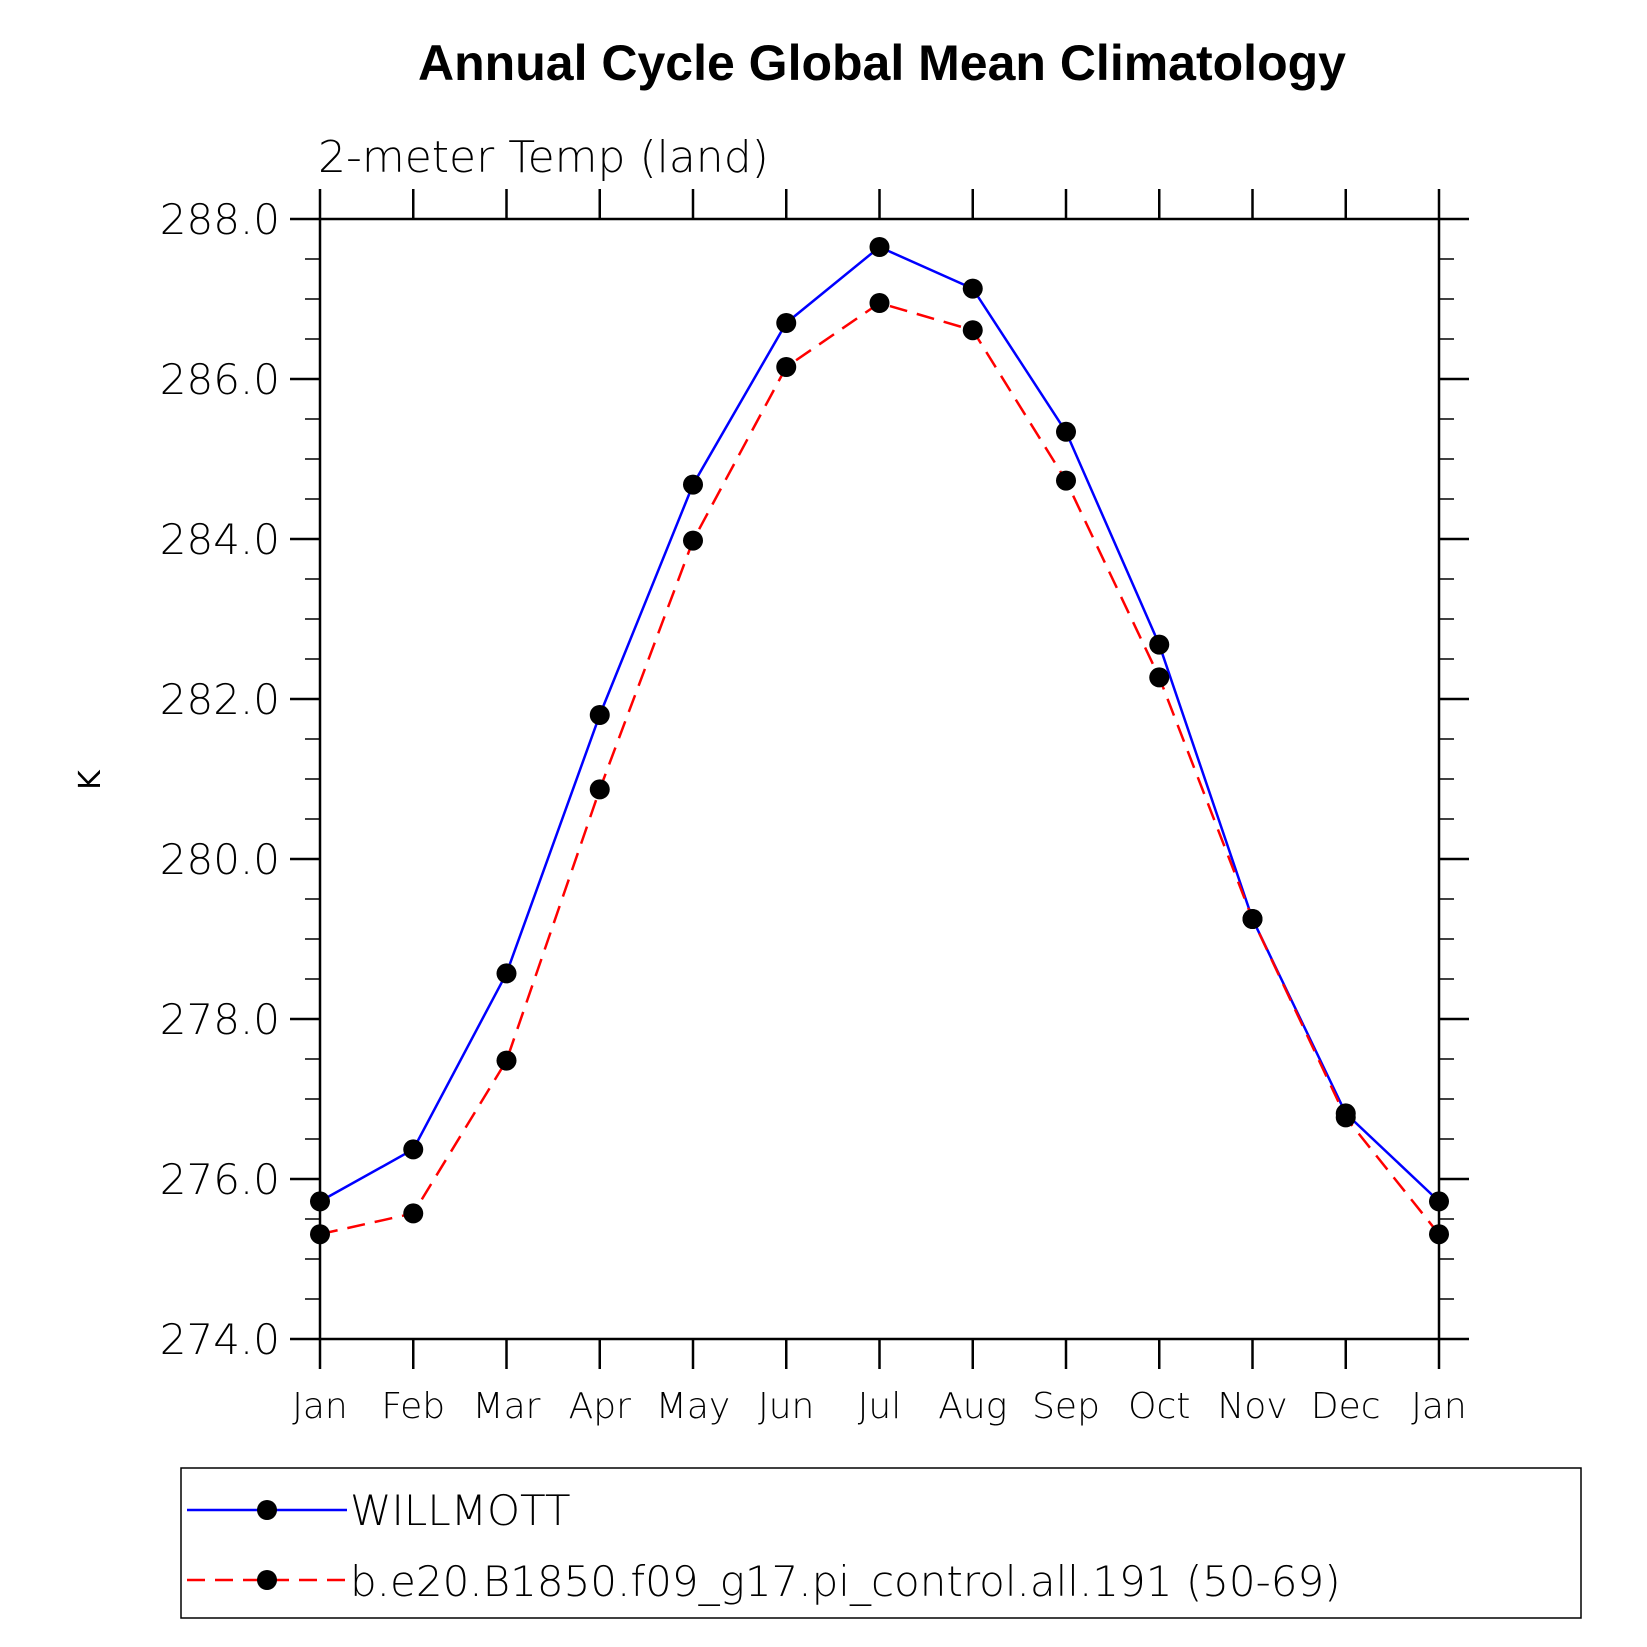  Describe the element at coordinates (220, 219) in the screenshot. I see `y-tick-label: 288.0` at that location.